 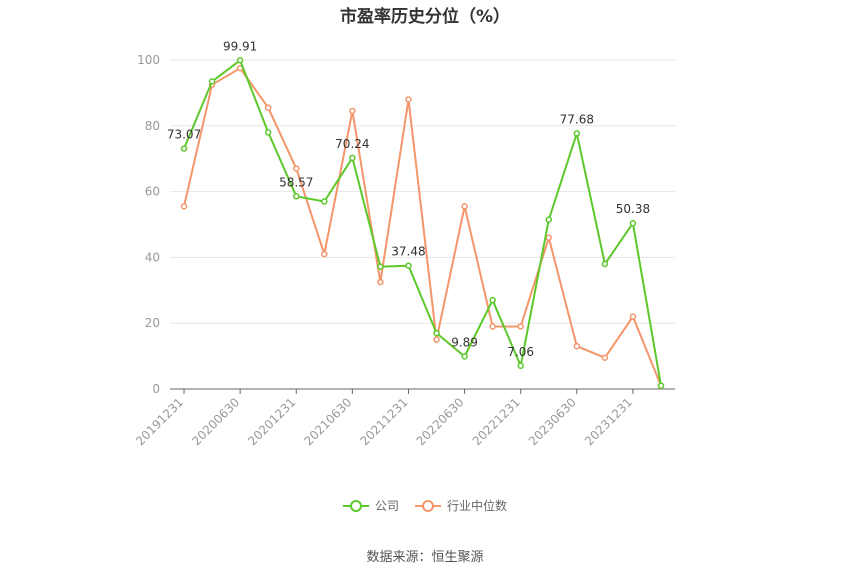 What do you see at coordinates (440, 421) in the screenshot?
I see `x-tick-label: 20220630` at bounding box center [440, 421].